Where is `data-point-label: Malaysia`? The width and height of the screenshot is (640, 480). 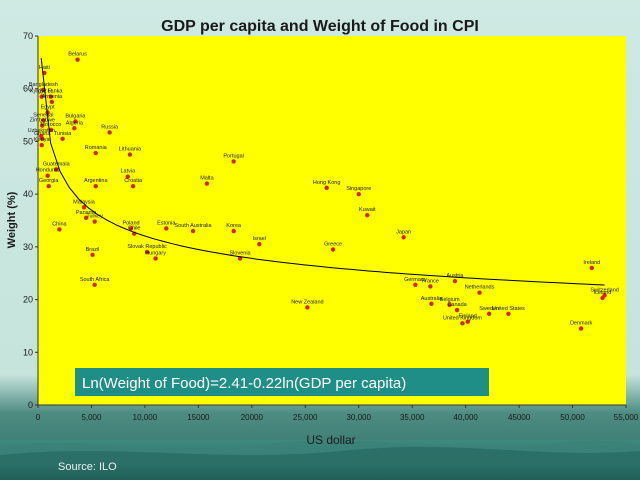
data-point-label: Malaysia is located at coordinates (84, 202).